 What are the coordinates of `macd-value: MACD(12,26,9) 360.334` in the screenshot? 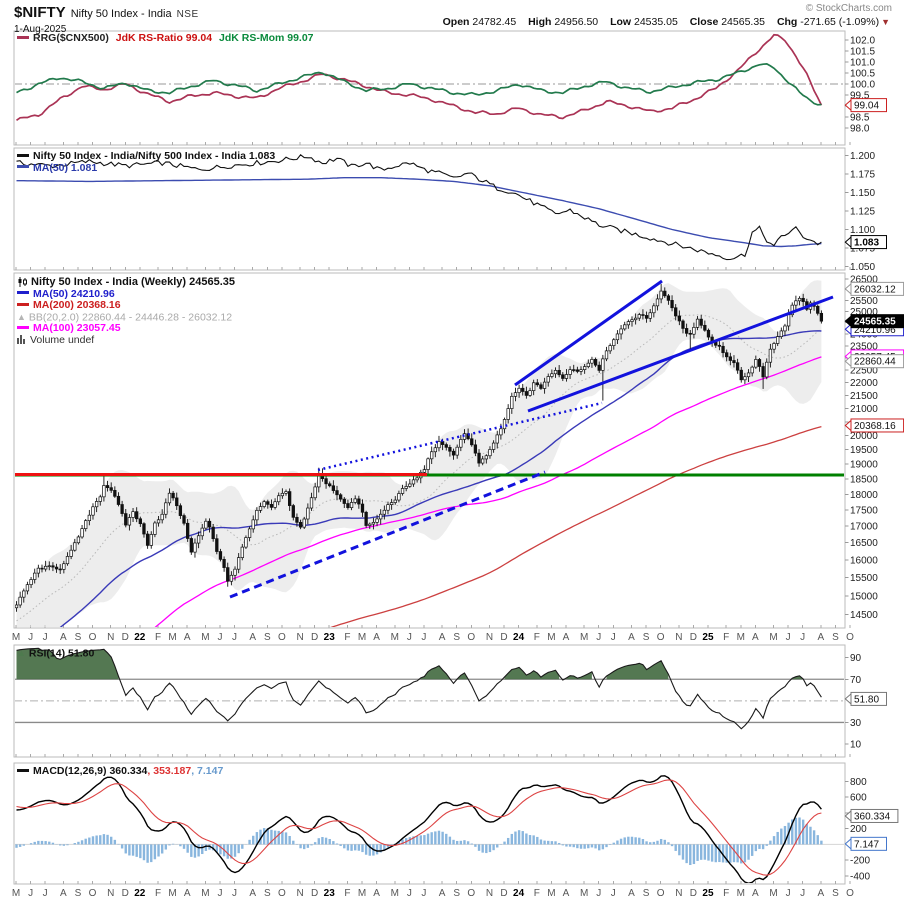 It's located at (90, 771).